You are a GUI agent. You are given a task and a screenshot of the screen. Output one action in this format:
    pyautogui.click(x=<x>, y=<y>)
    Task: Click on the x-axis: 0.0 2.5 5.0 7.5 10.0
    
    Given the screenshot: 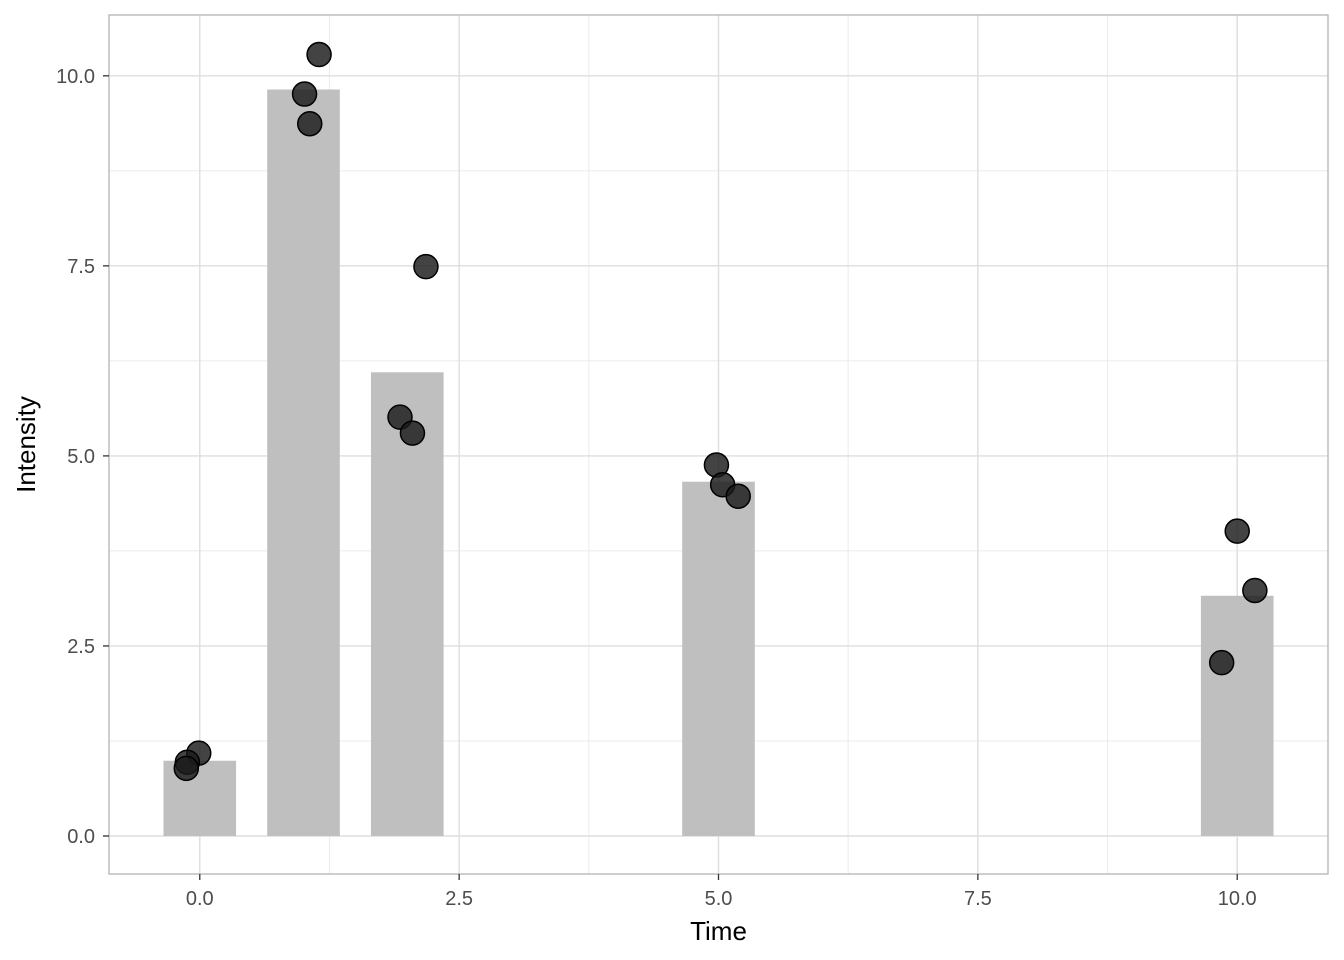 What is the action you would take?
    pyautogui.click(x=721, y=892)
    